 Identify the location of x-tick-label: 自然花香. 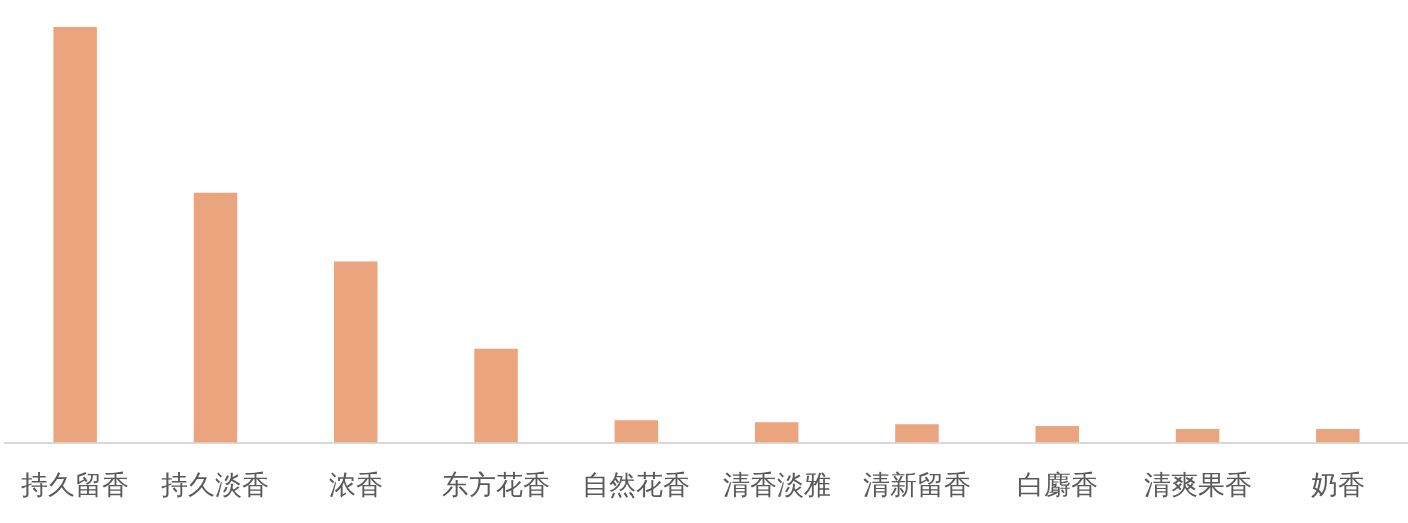
(636, 484).